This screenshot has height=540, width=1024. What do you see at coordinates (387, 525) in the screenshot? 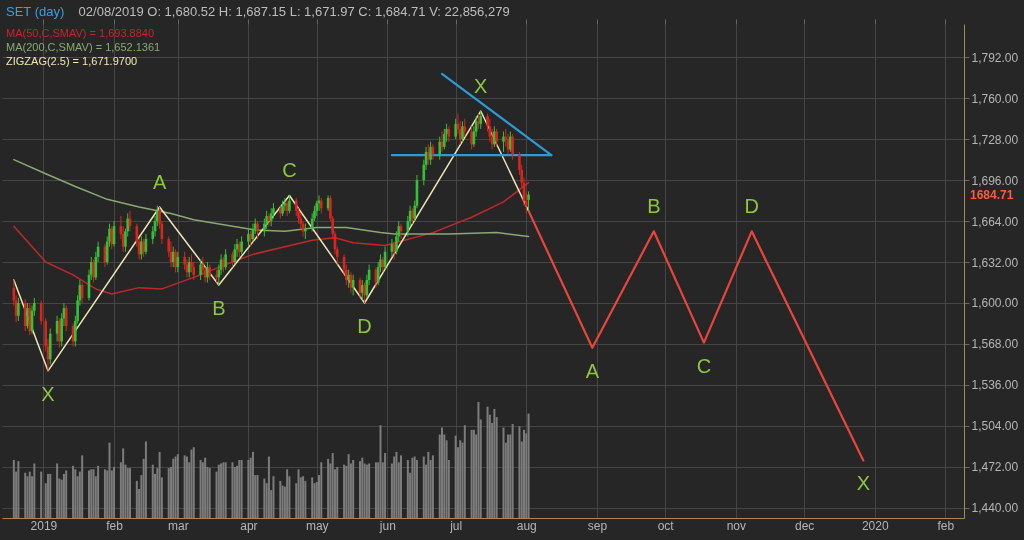
I see `x-tick-label: jun` at bounding box center [387, 525].